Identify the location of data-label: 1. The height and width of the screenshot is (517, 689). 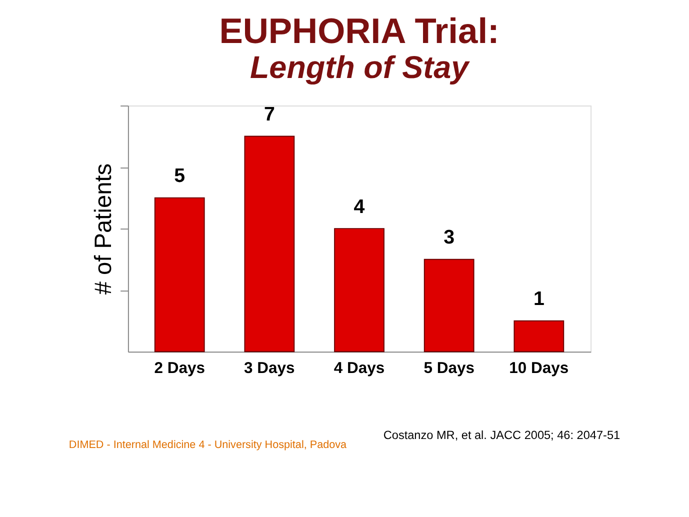
(538, 299).